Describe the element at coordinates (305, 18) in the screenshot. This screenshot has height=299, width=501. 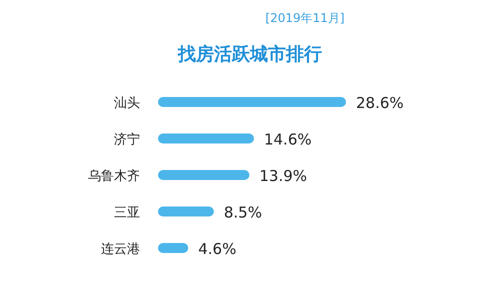
I see `chart-subtitle: [2019年11月]` at that location.